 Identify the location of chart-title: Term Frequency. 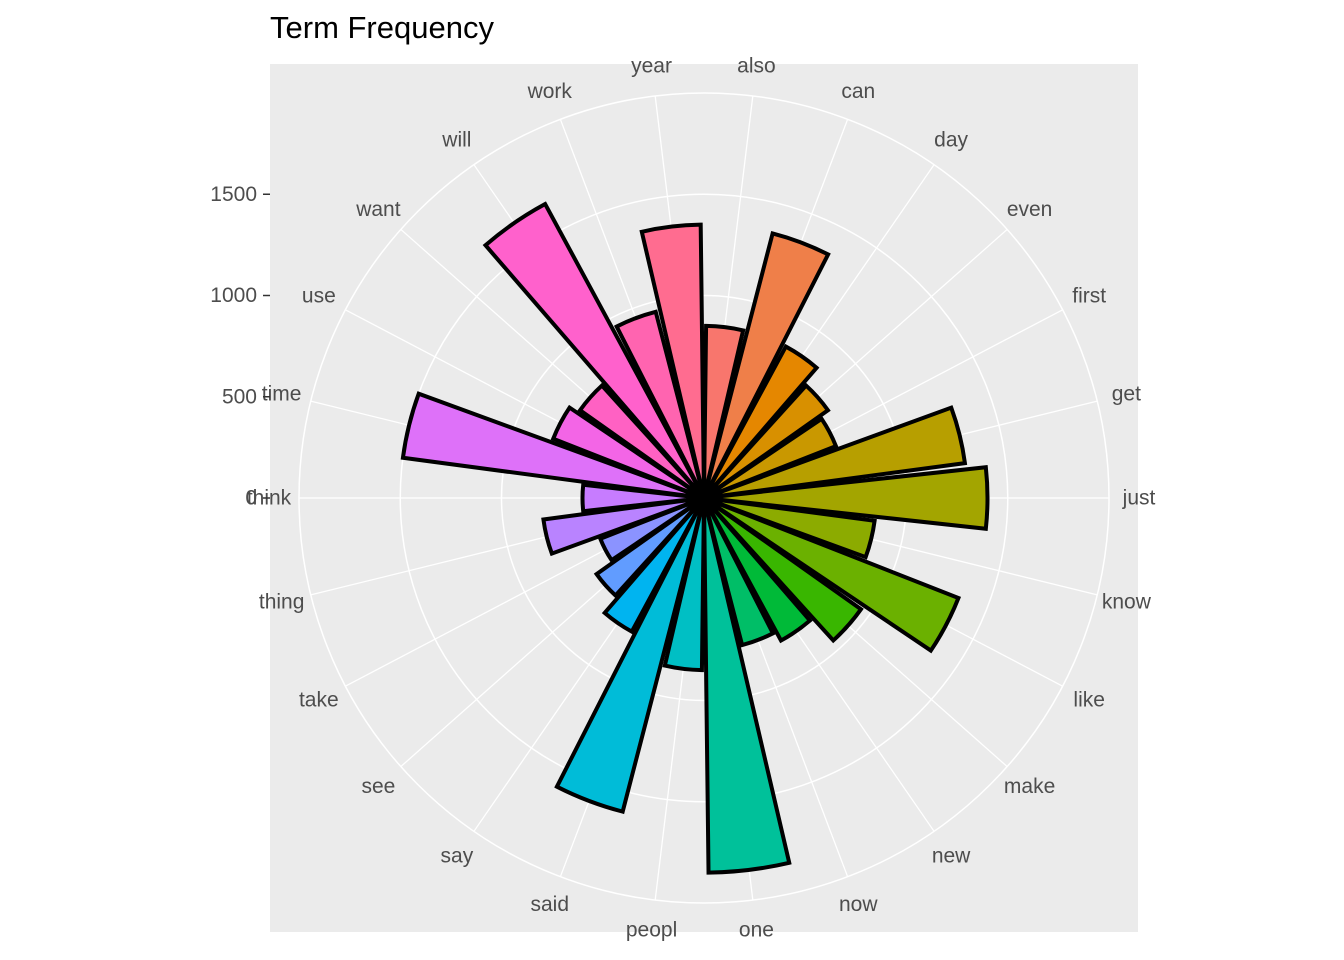
(382, 27).